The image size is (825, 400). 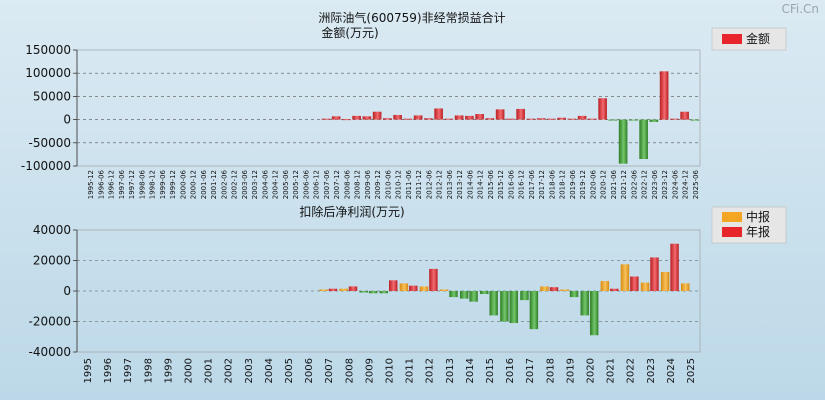 I want to click on chart2-x-tick-label: 1997, so click(x=128, y=370).